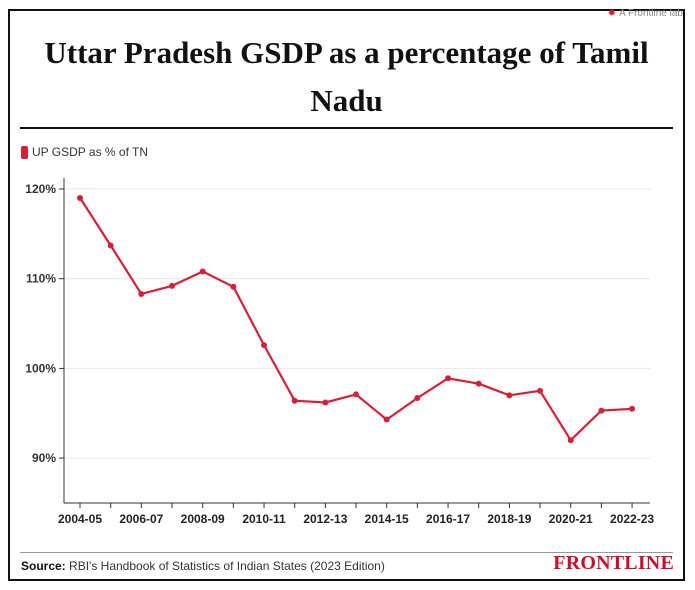 The width and height of the screenshot is (695, 590). What do you see at coordinates (41, 279) in the screenshot?
I see `y-tick-label: 110%` at bounding box center [41, 279].